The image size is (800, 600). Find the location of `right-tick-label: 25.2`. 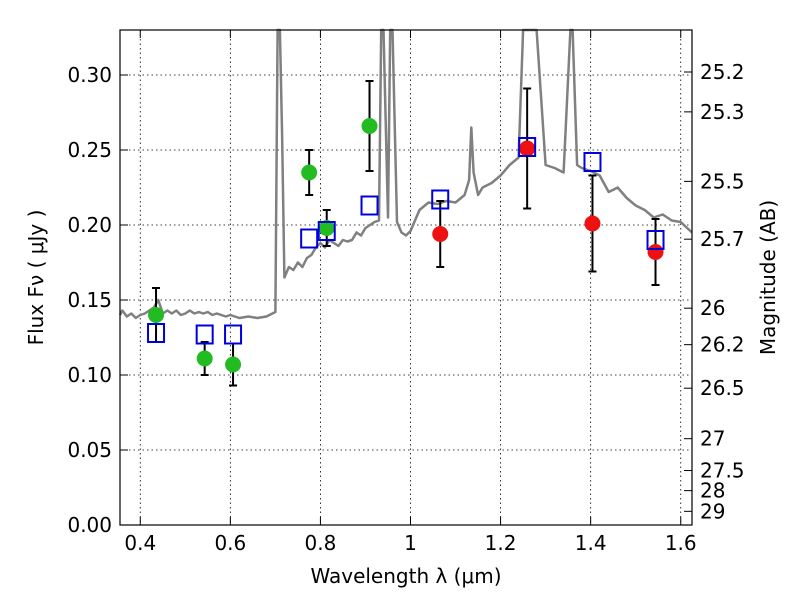

right-tick-label: 25.2 is located at coordinates (722, 72).